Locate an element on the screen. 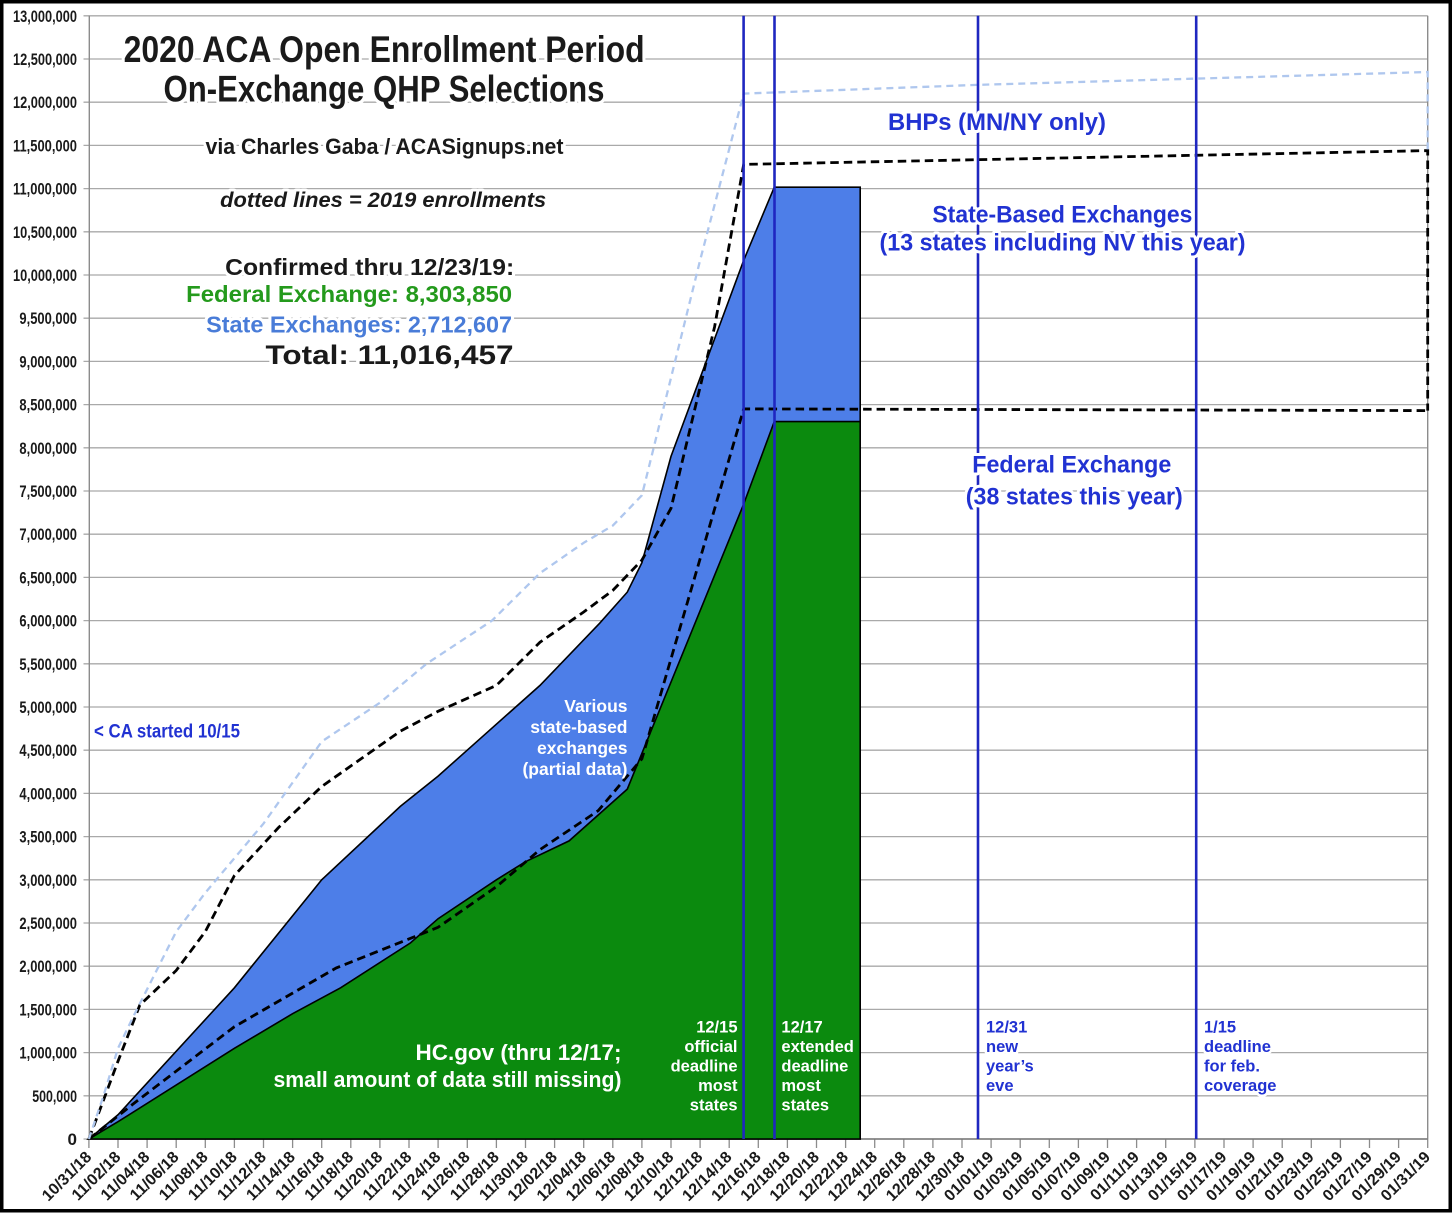 The width and height of the screenshot is (1452, 1216). svg-text: 8,500,000 is located at coordinates (48, 405).